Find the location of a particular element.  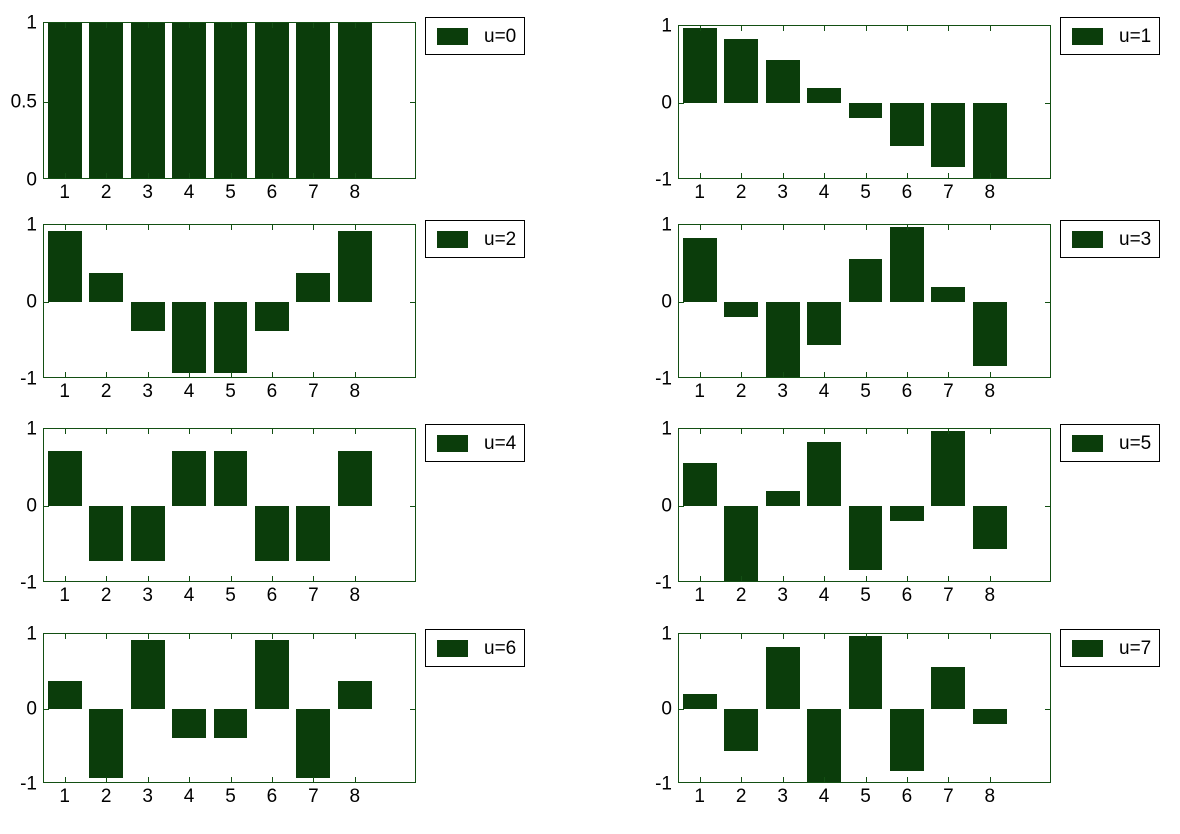

legend-label: u=1 is located at coordinates (1135, 36).